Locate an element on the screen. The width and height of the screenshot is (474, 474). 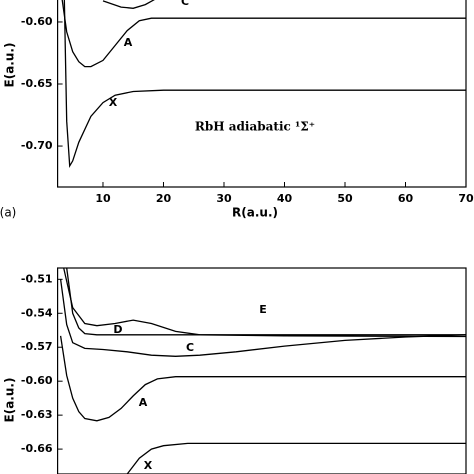
y-tick-label: -0.63 is located at coordinates (37, 414).